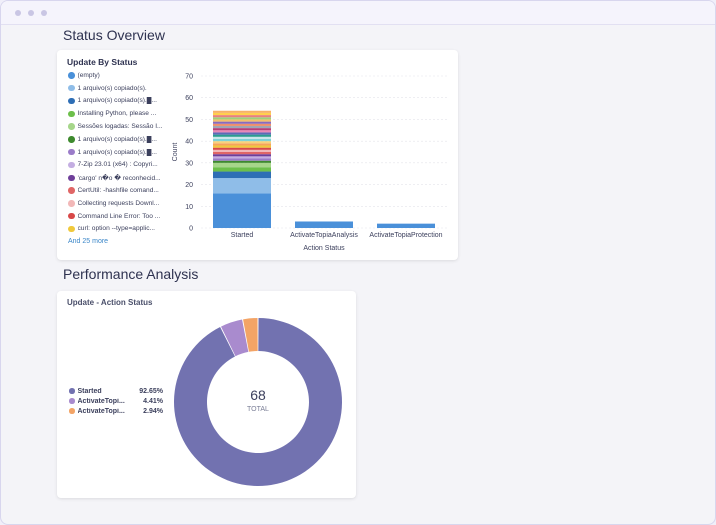 This screenshot has height=525, width=716. What do you see at coordinates (189, 185) in the screenshot?
I see `y-tick-label: 20` at bounding box center [189, 185].